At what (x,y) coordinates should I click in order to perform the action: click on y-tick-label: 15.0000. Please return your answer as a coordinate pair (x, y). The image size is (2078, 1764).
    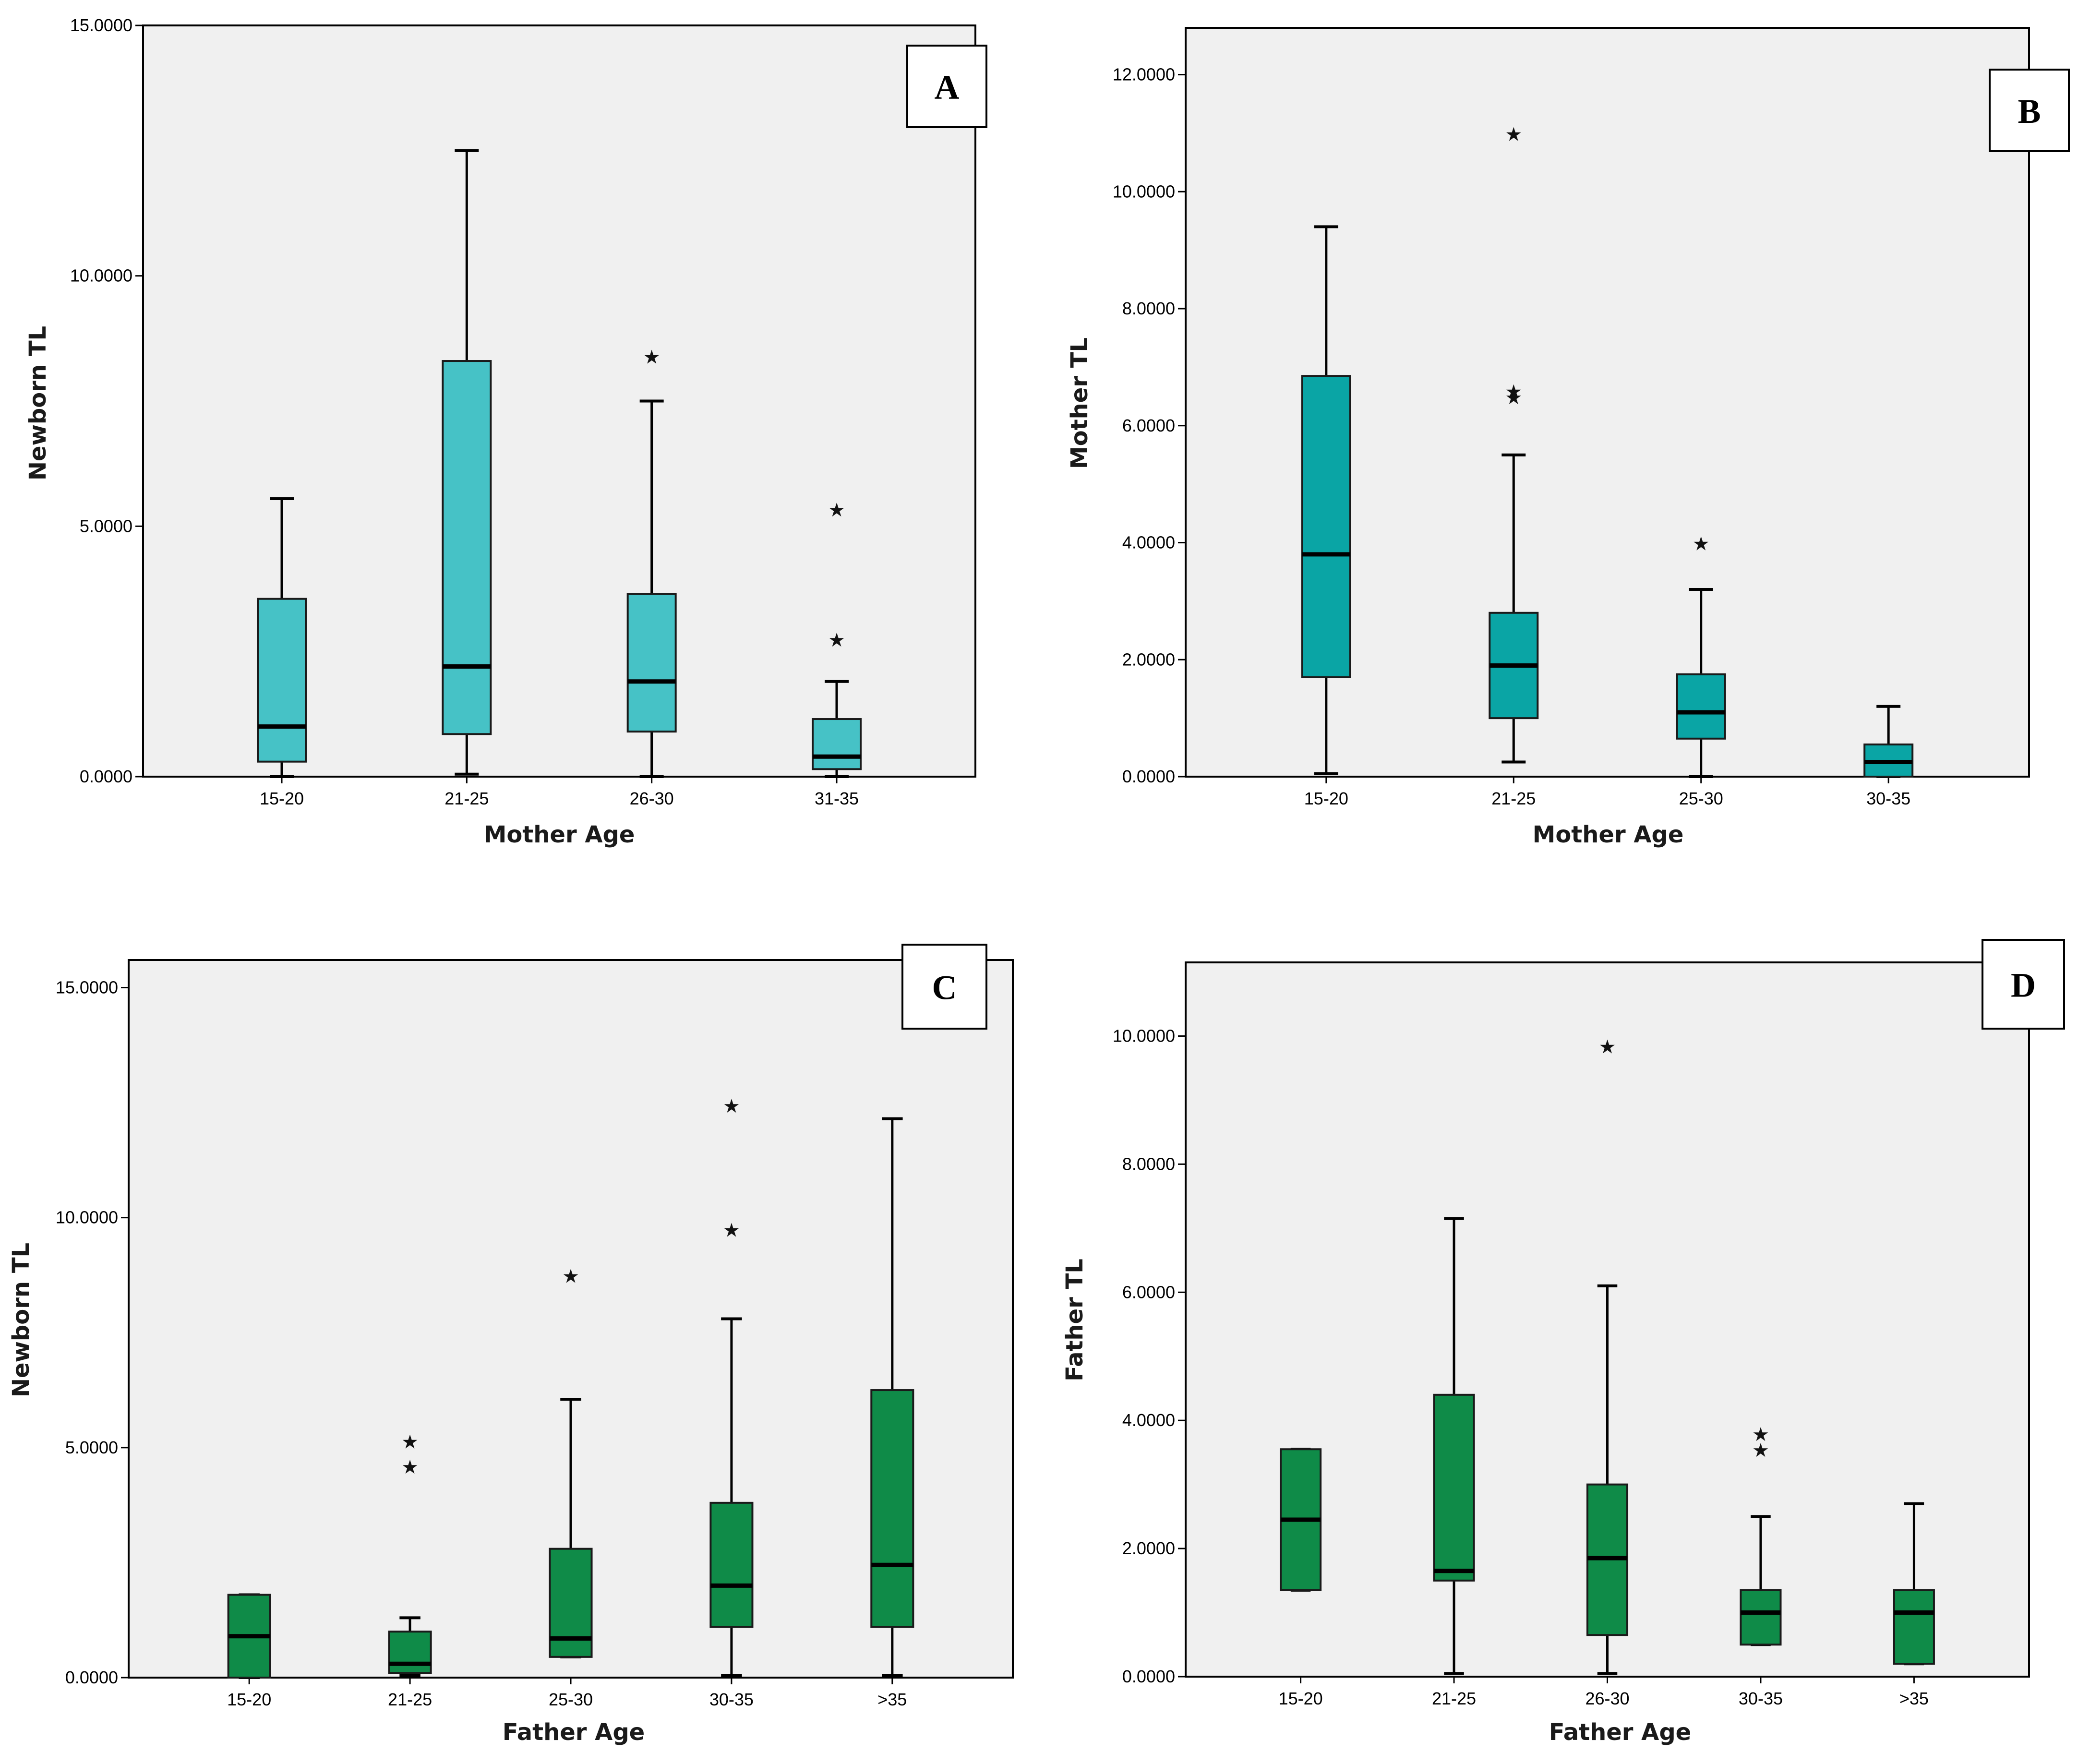
    Looking at the image, I should click on (87, 988).